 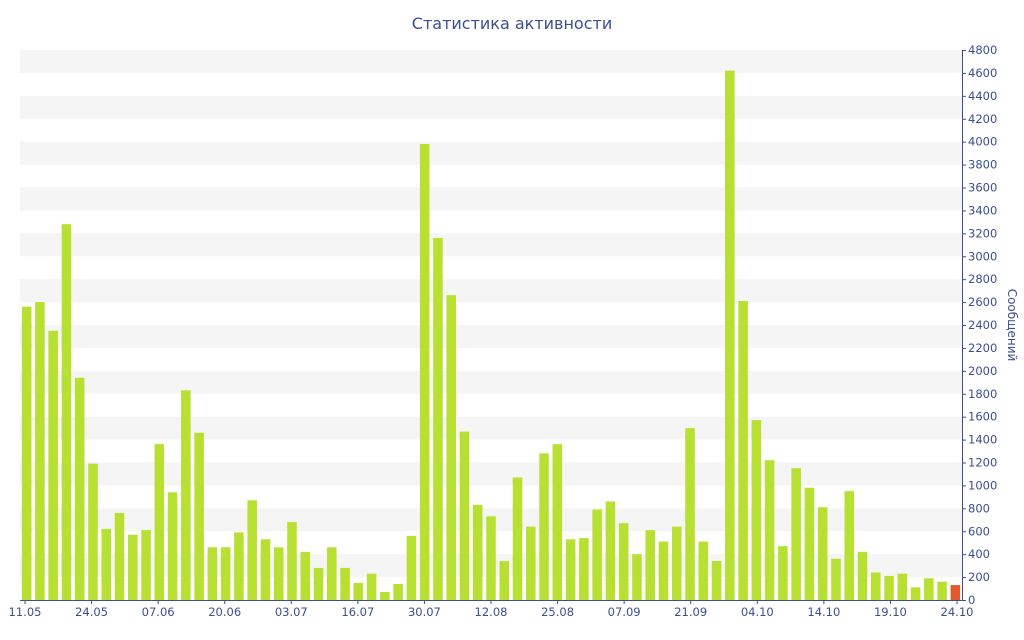 I want to click on y-tick-label: 4600, so click(x=982, y=73).